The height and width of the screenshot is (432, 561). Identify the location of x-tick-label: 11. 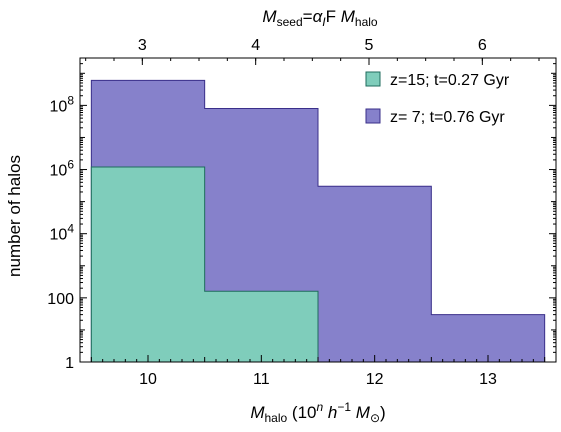
(261, 379).